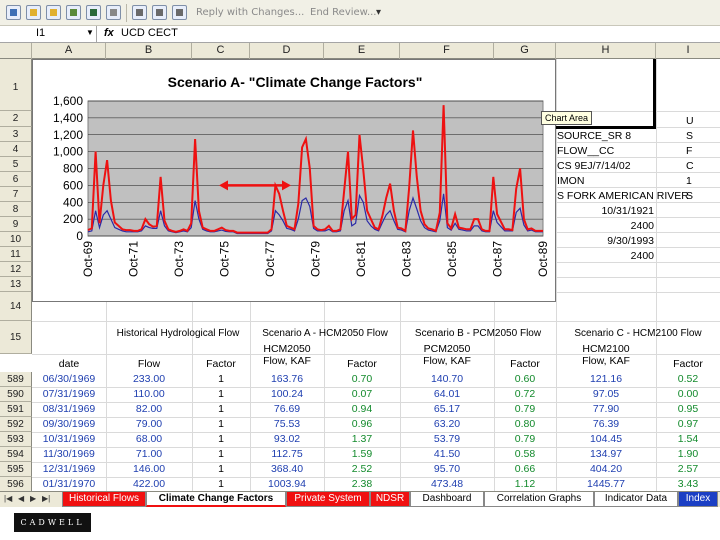  I want to click on toolbar-options-icon: ▾, so click(379, 12).